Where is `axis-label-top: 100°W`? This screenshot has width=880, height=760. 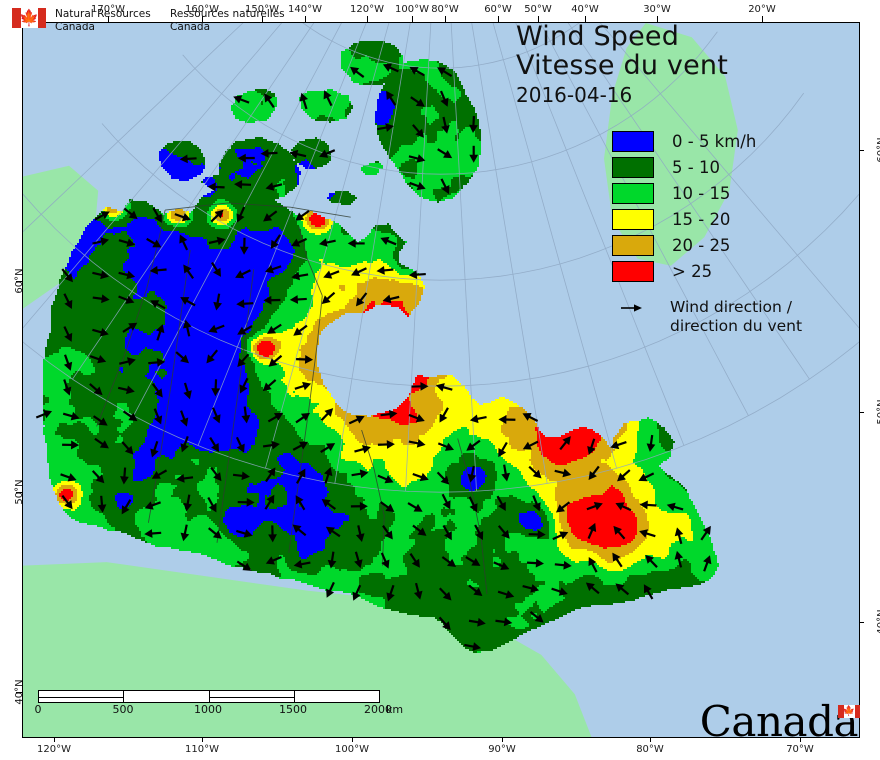
axis-label-top: 100°W is located at coordinates (412, 9).